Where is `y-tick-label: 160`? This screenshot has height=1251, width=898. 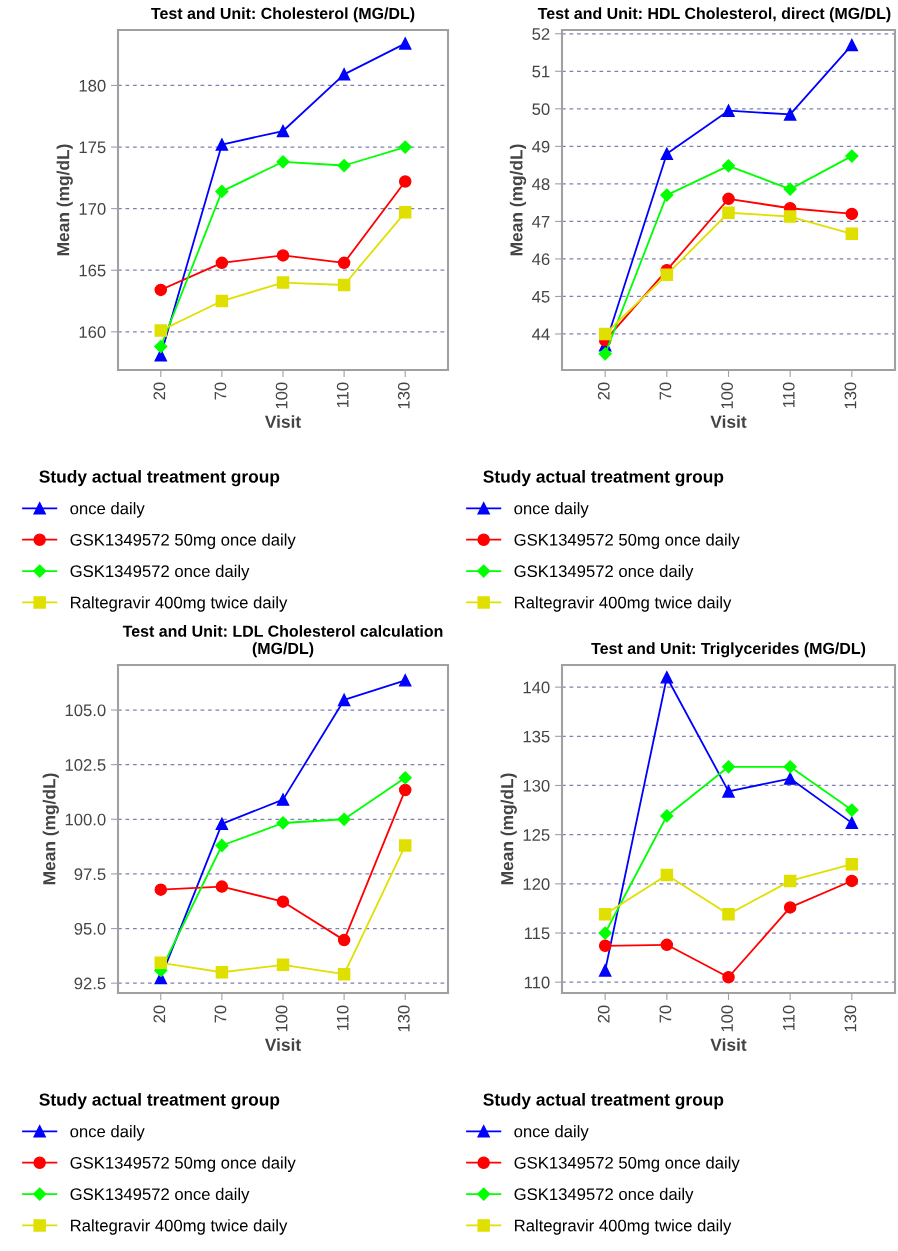
y-tick-label: 160 is located at coordinates (92, 332).